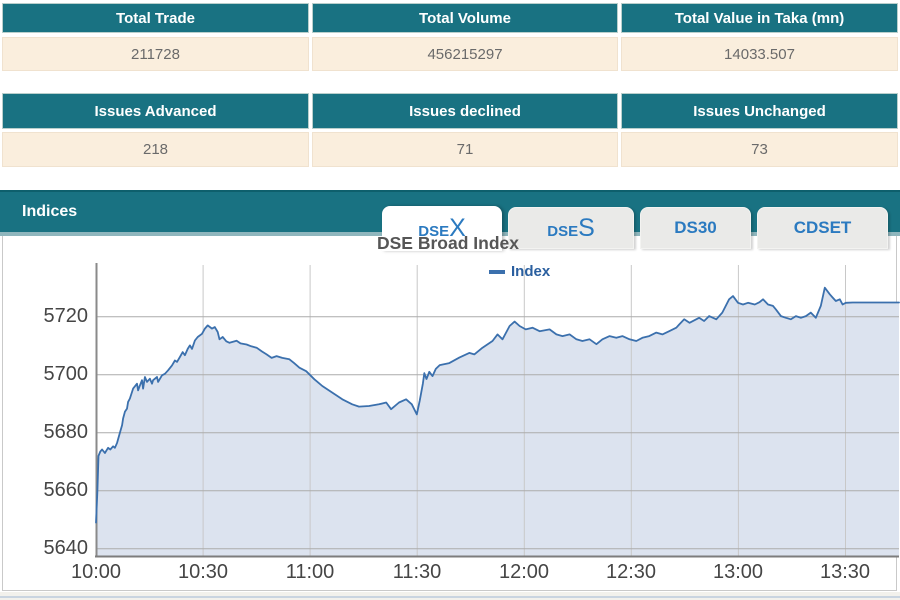  I want to click on table-value-cell: 211728, so click(155, 54).